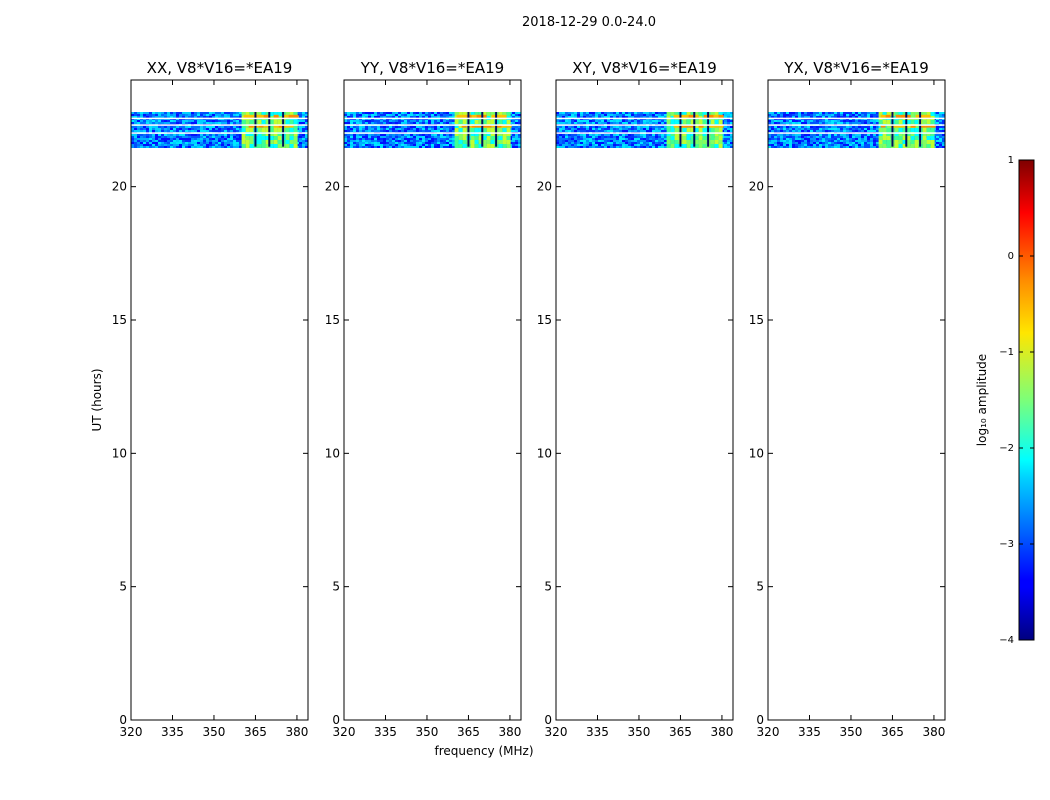 The width and height of the screenshot is (1050, 800). I want to click on colorbar-tick-label: −3, so click(1006, 544).